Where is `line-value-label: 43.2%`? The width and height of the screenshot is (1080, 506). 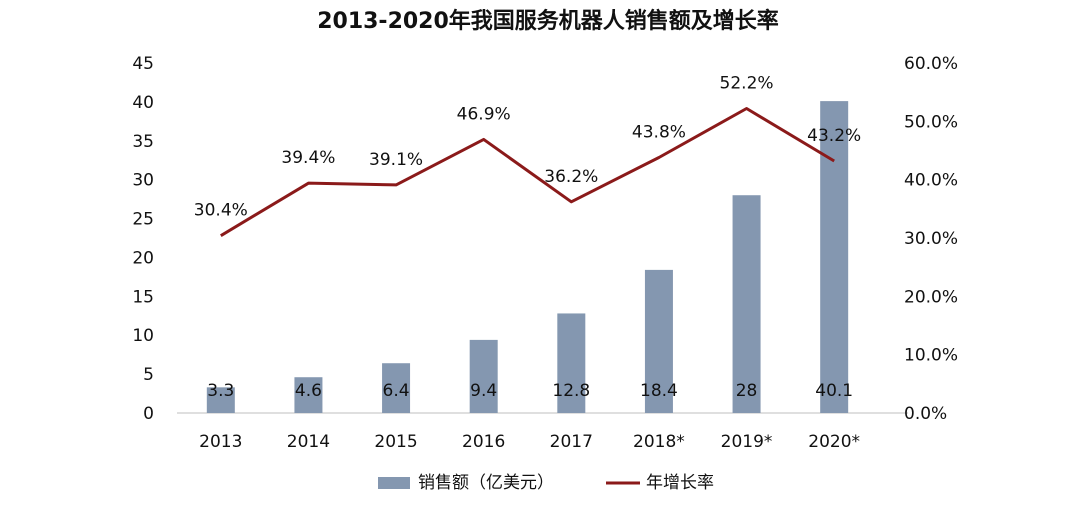
line-value-label: 43.2% is located at coordinates (834, 136).